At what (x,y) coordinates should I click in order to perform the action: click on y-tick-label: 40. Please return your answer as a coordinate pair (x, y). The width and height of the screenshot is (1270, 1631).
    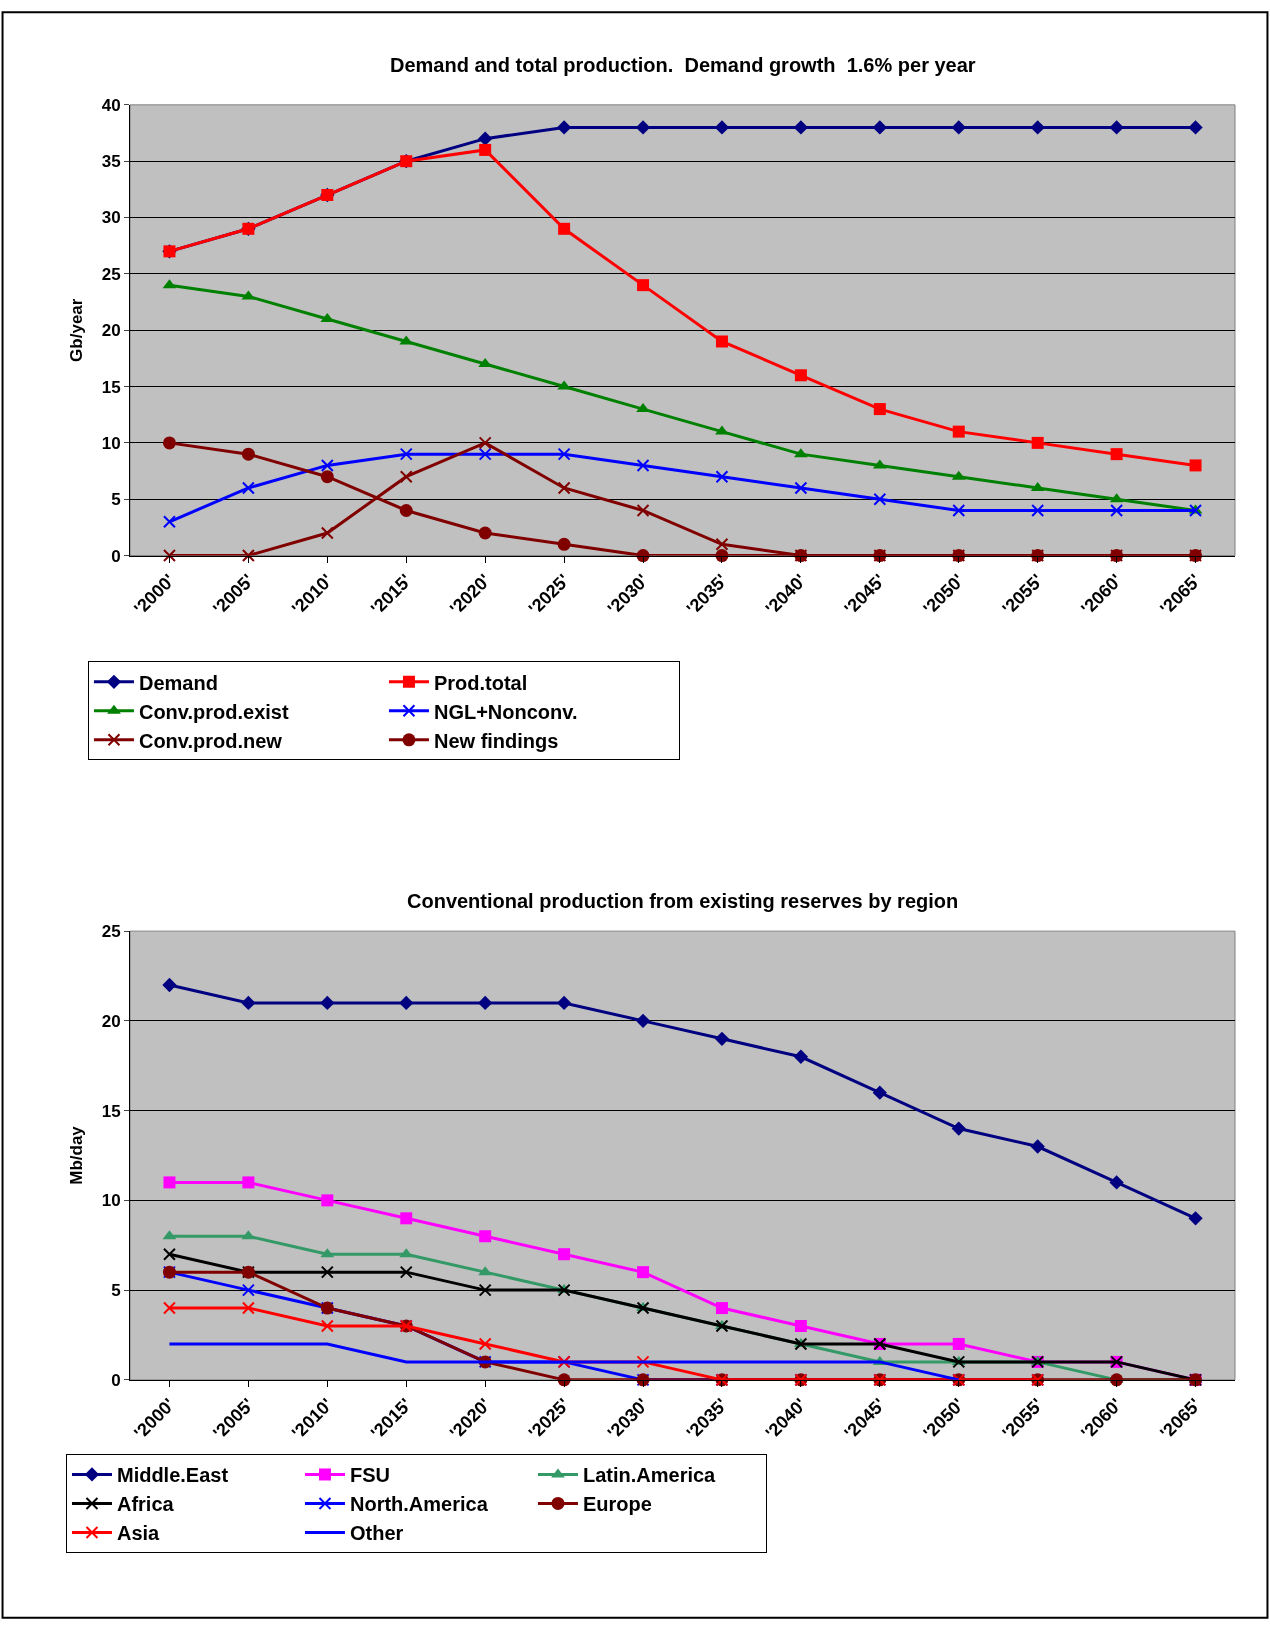
    Looking at the image, I should click on (111, 105).